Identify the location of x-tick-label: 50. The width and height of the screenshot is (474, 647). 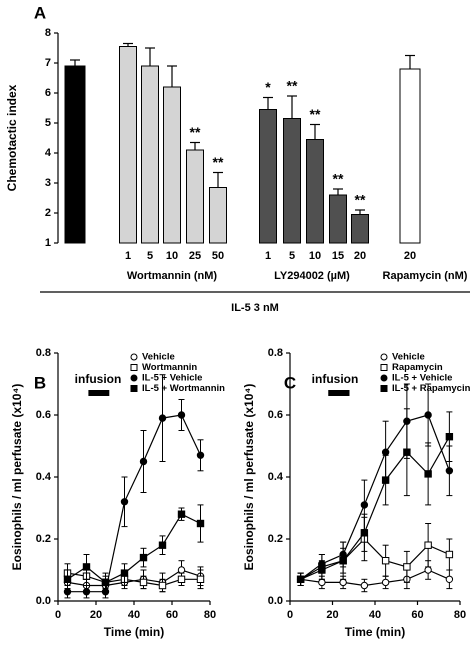
(218, 256).